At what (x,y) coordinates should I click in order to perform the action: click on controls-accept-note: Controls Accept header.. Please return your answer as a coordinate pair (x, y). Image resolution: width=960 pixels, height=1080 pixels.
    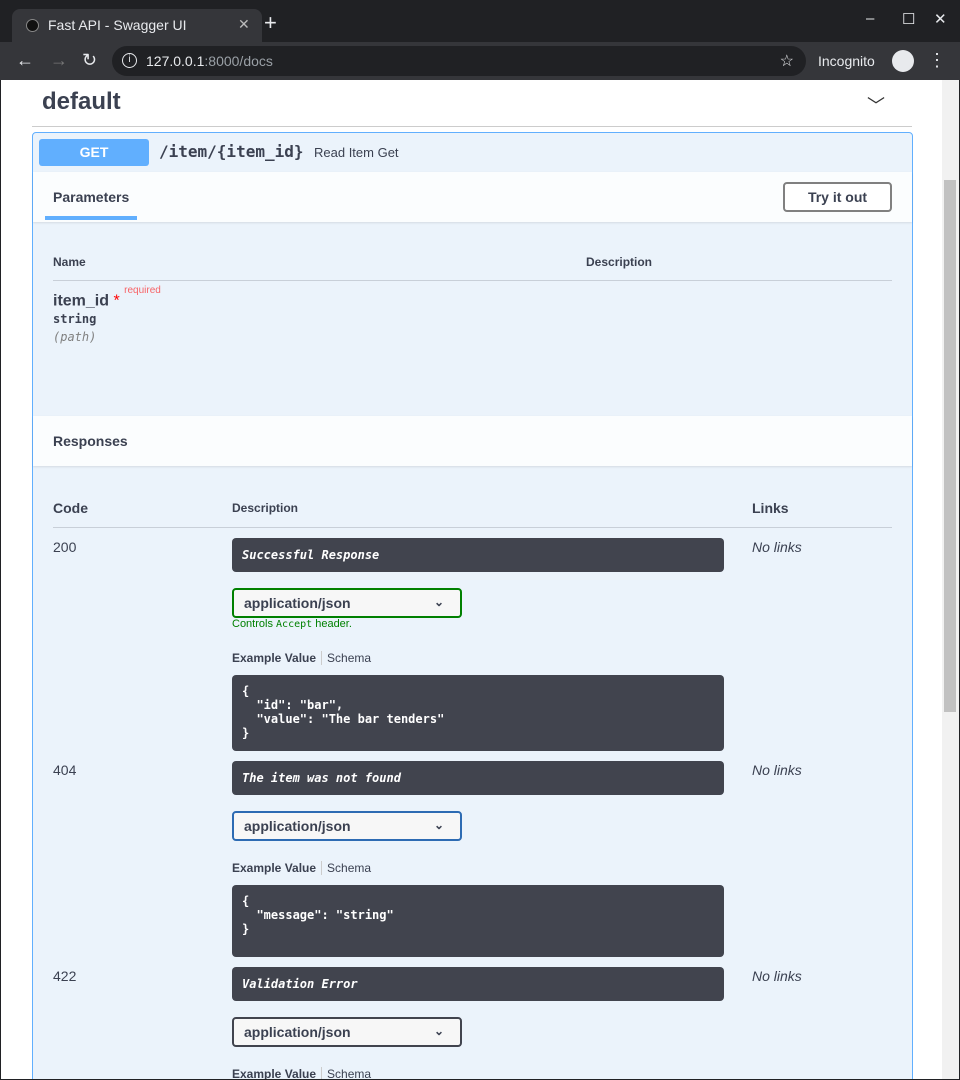
    Looking at the image, I should click on (292, 624).